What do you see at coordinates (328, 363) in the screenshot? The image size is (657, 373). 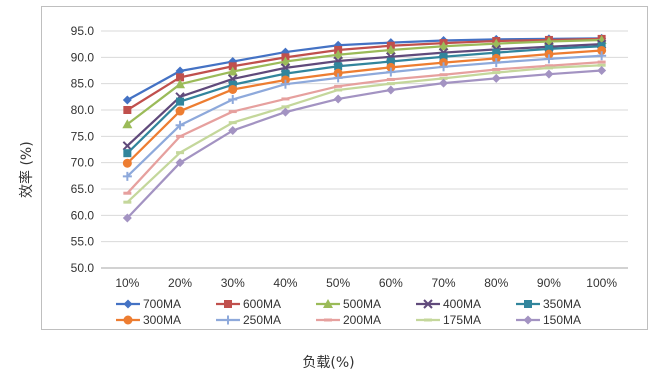 I see `x-axis-label: 负载(%)` at bounding box center [328, 363].